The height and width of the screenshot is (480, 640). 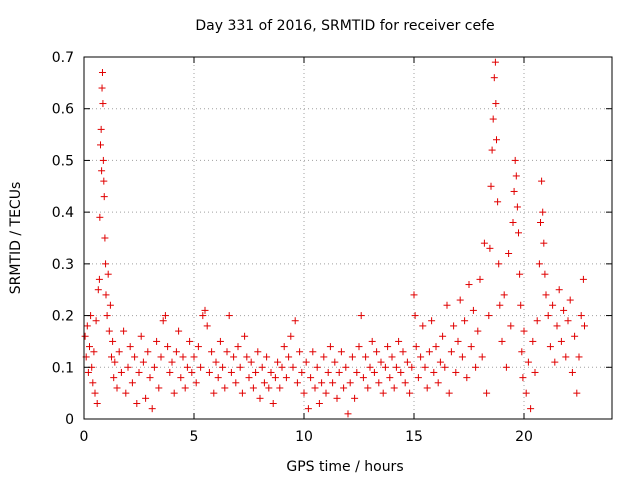 I want to click on y-tick-label: 0.3, so click(x=63, y=265).